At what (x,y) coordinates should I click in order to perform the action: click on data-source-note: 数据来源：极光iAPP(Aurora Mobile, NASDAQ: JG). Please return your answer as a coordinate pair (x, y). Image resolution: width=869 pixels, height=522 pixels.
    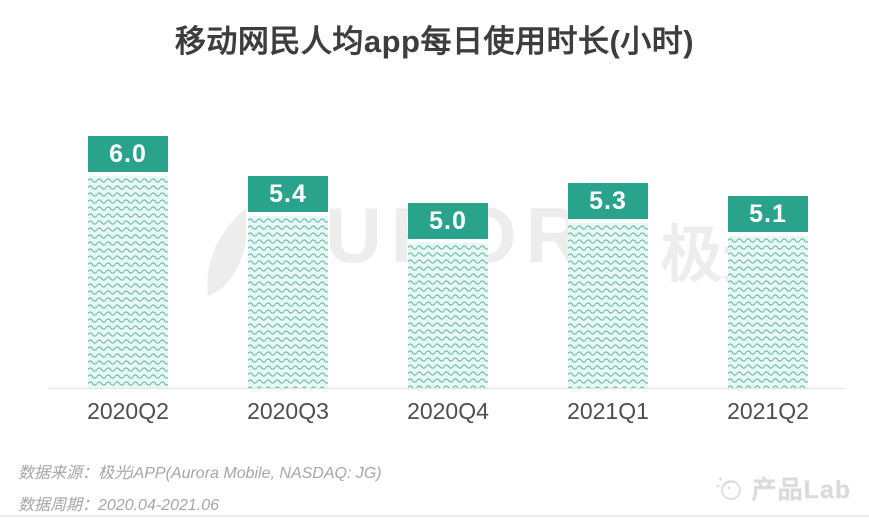
    Looking at the image, I should click on (200, 473).